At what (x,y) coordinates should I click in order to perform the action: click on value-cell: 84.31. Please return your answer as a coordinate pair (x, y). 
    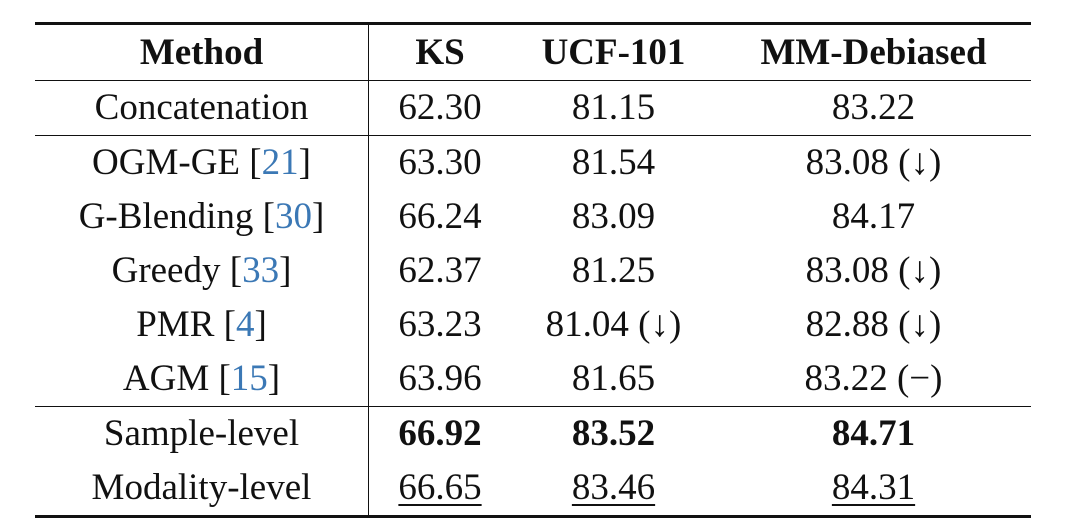
    Looking at the image, I should click on (873, 489).